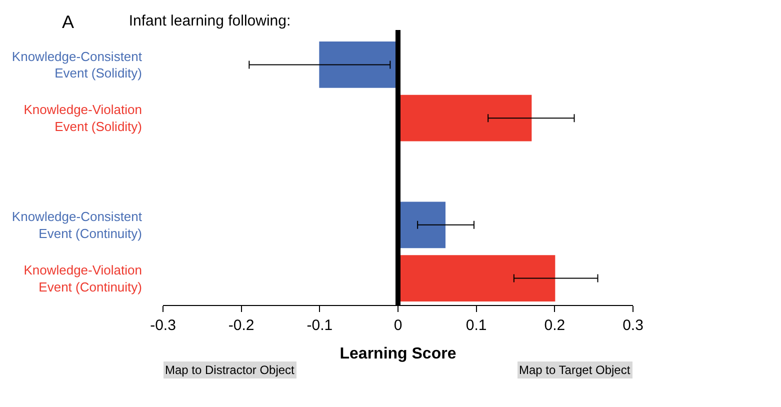 Image resolution: width=781 pixels, height=407 pixels. I want to click on y-tick-label: Knowledge-Consistent Event (Continuity), so click(77, 225).